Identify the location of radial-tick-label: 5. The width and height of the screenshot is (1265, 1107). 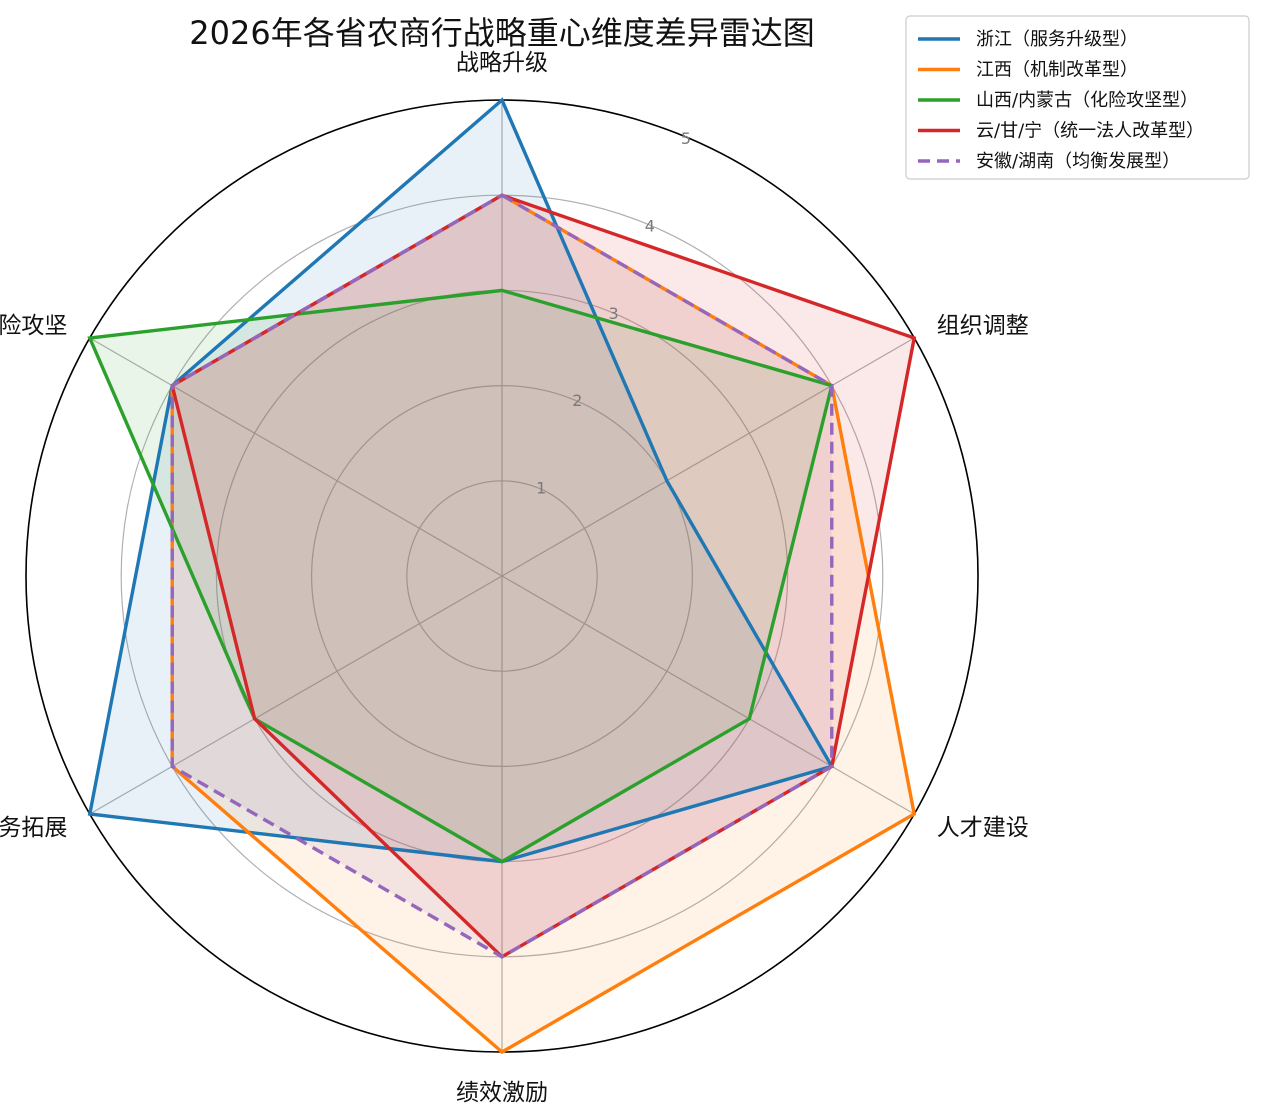
(686, 138).